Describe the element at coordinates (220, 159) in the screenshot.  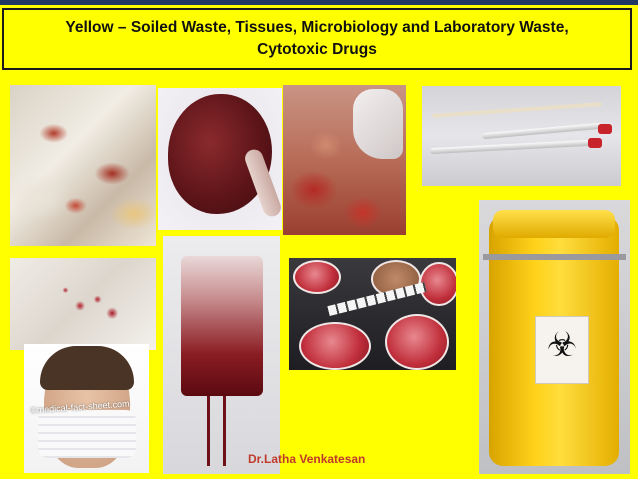
I see `placenta-photo` at that location.